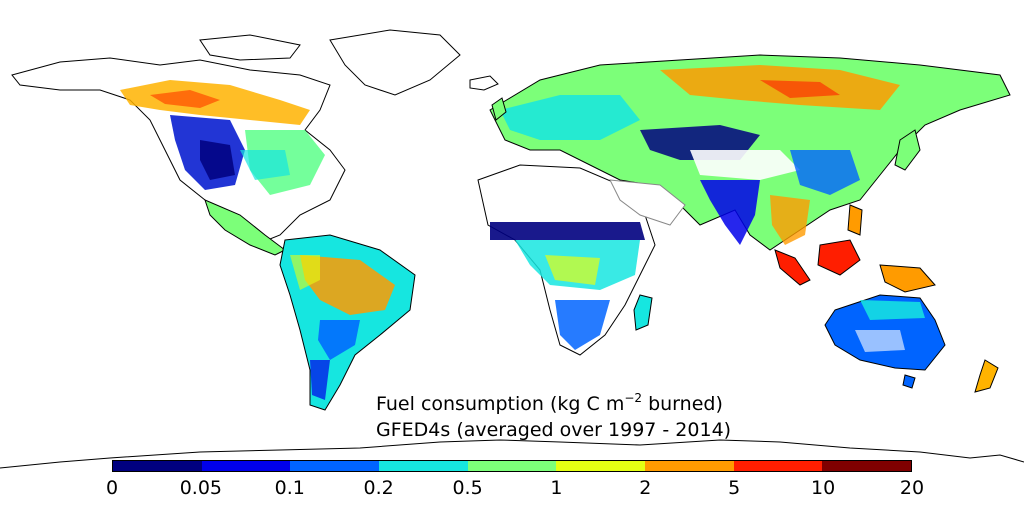 The image size is (1024, 525). What do you see at coordinates (570, 117) in the screenshot?
I see `europe-cyan-zone` at bounding box center [570, 117].